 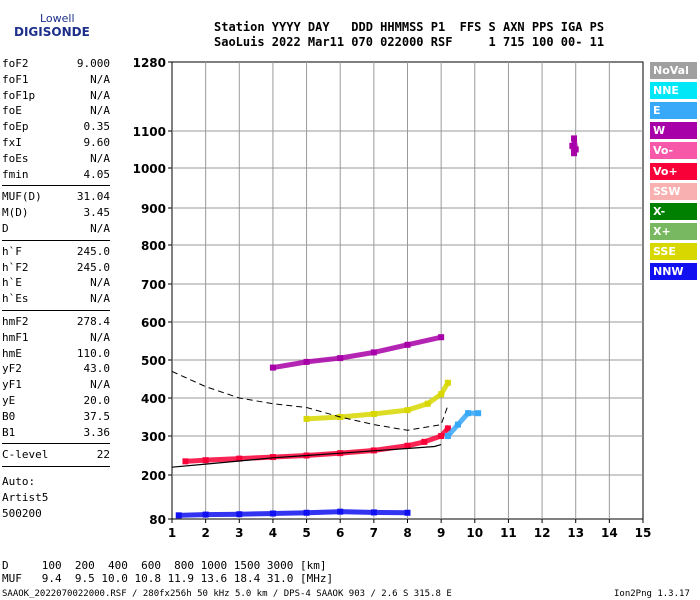 What do you see at coordinates (56, 196) in the screenshot?
I see `param-row: MUF(D) 31.04` at bounding box center [56, 196].